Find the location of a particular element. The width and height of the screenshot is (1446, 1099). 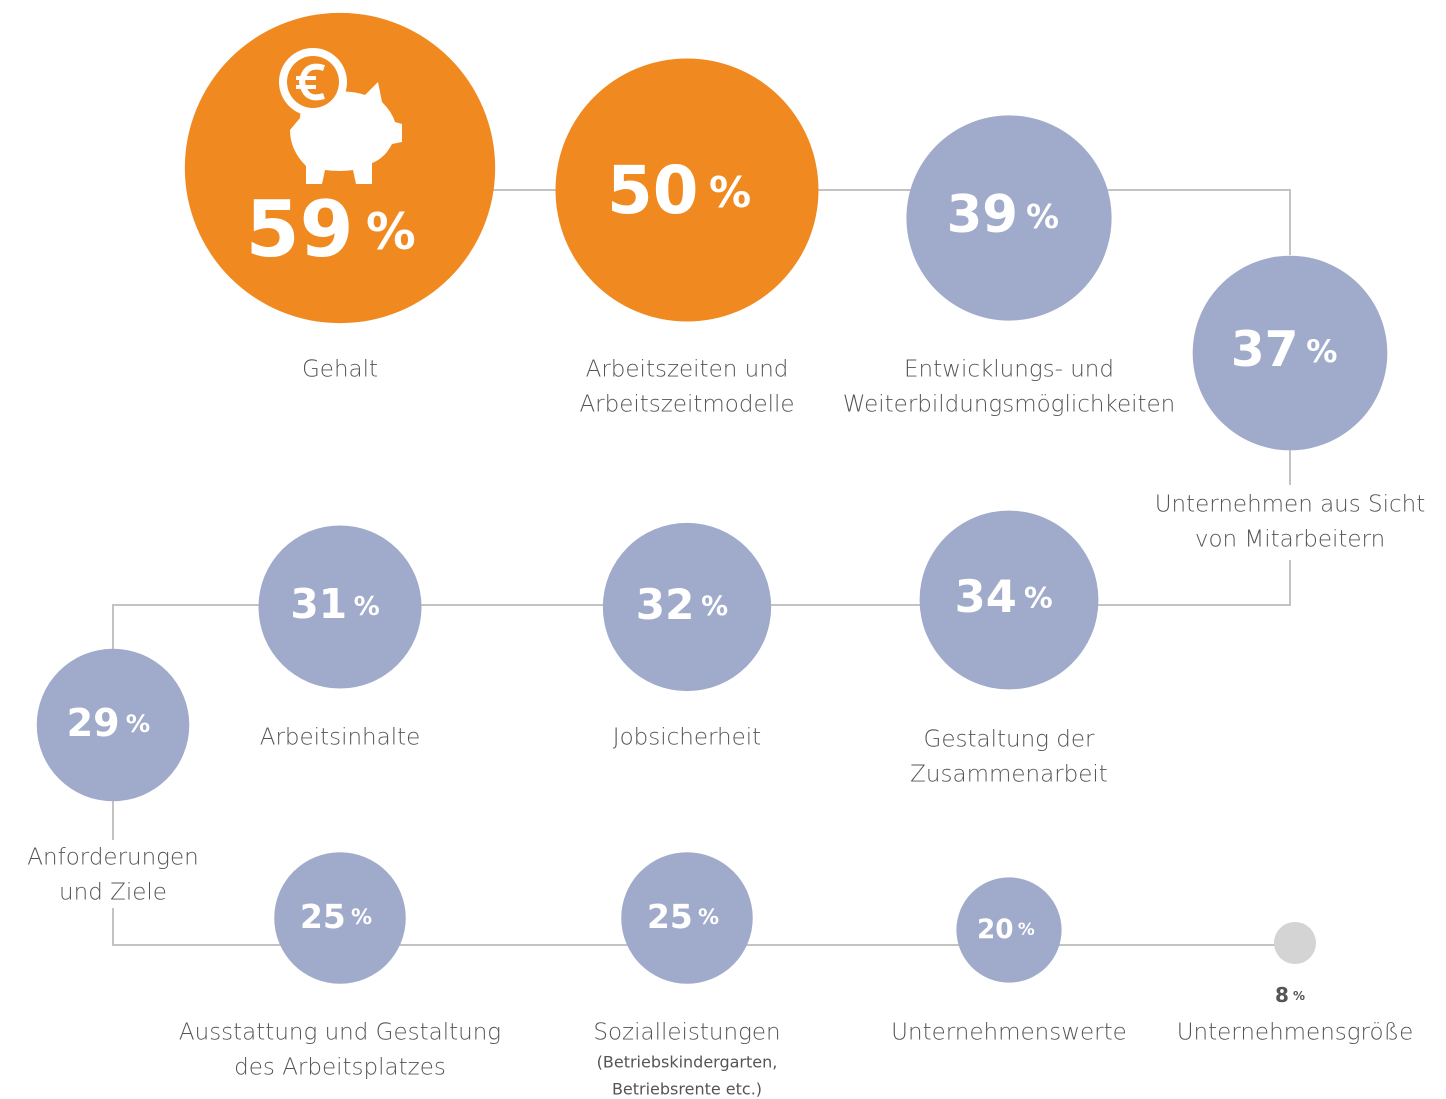

category-label: Jobsicherheit is located at coordinates (687, 738).